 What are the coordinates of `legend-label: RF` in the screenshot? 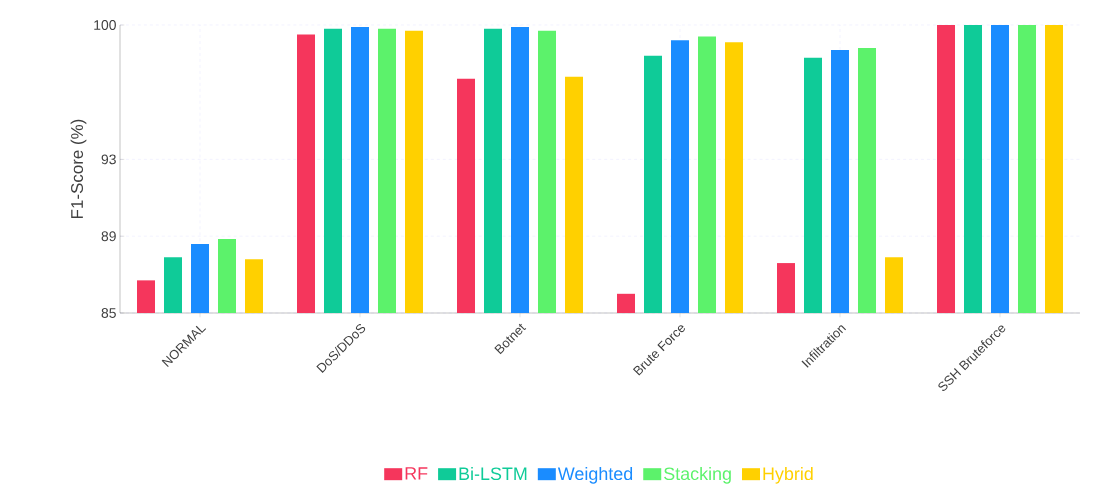 It's located at (416, 473).